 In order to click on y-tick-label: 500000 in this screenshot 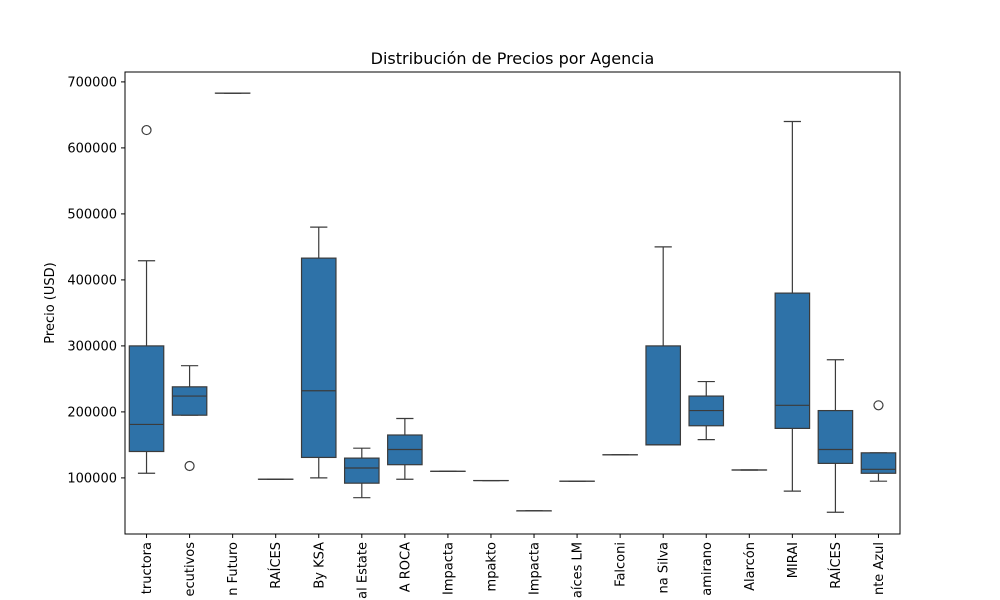, I will do `click(92, 214)`.